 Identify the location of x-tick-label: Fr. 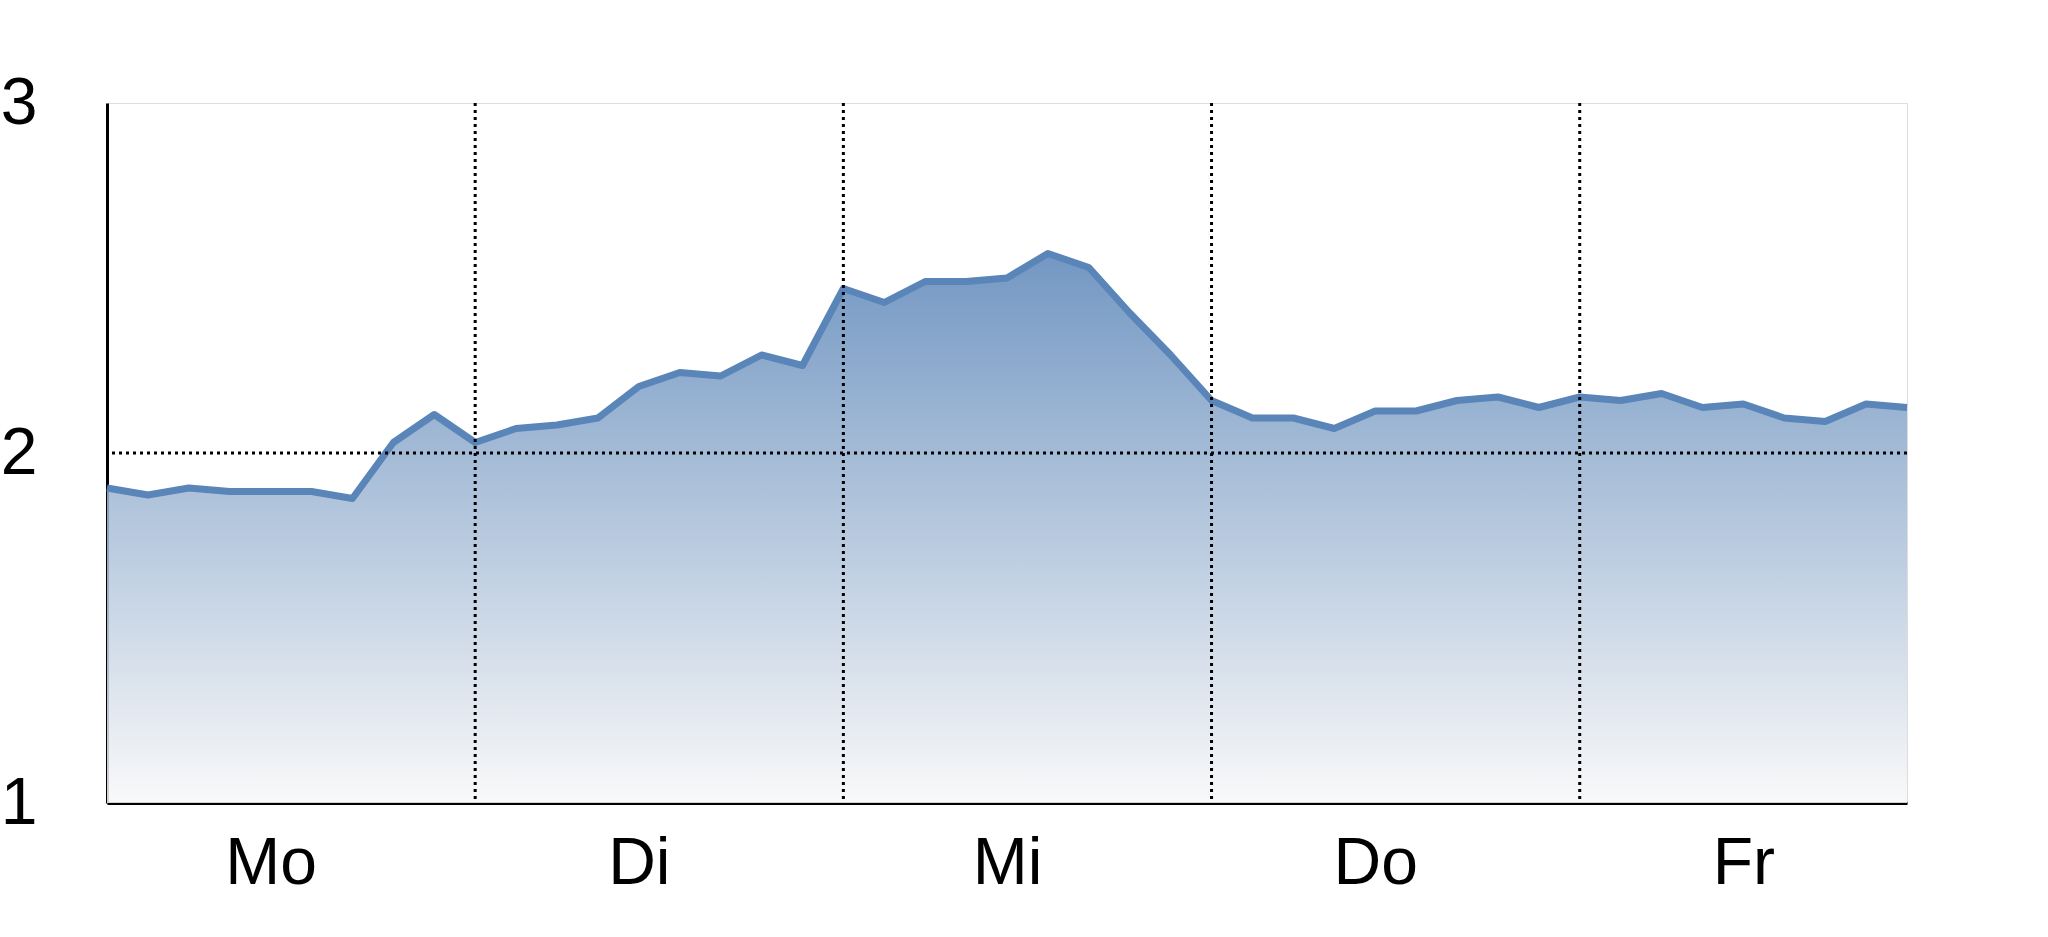
(1744, 860).